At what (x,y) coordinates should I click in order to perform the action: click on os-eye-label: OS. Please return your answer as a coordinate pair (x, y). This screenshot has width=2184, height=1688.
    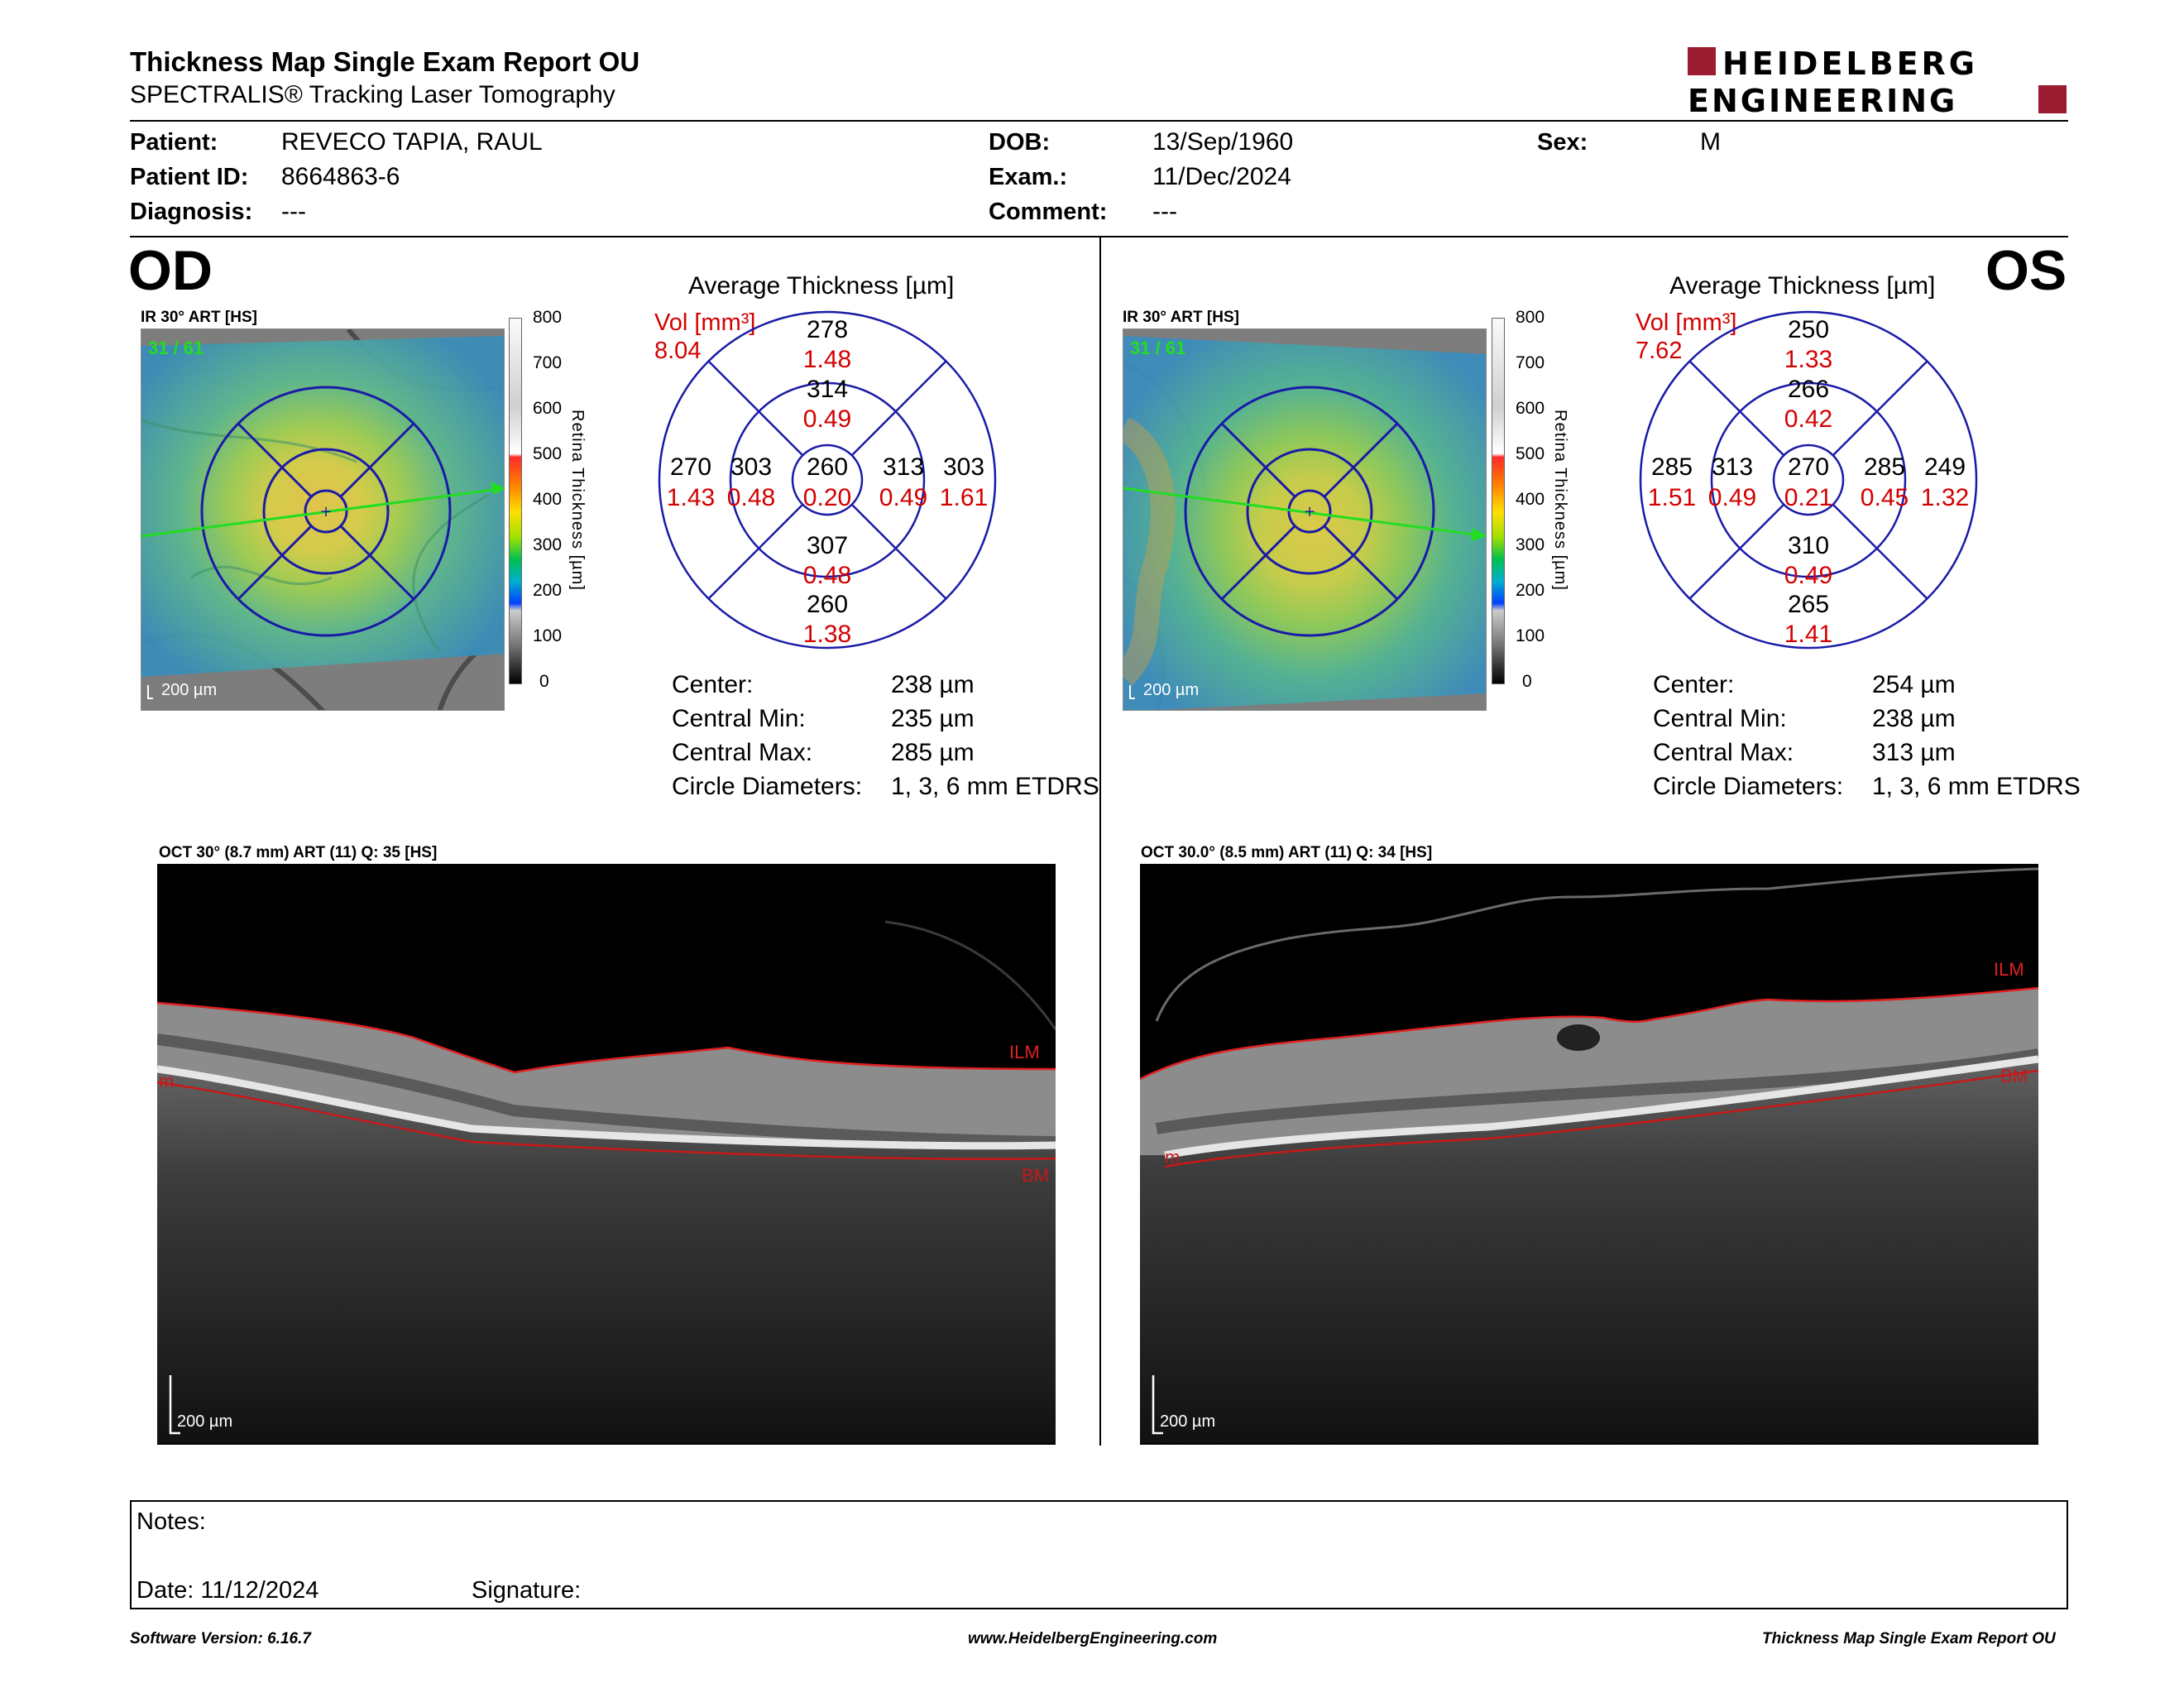
    Looking at the image, I should click on (2026, 270).